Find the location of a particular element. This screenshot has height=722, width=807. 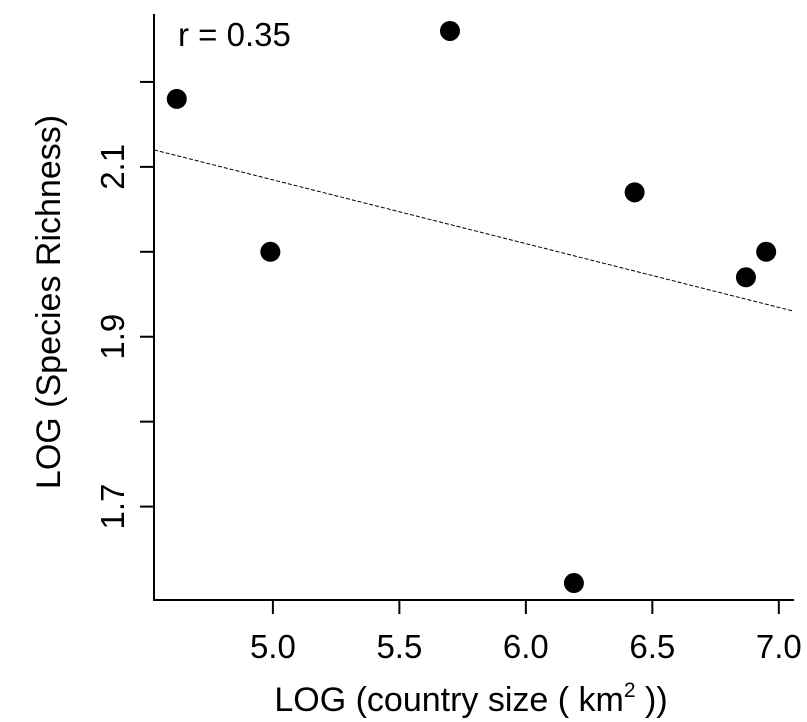

x-tick-label: 7.0 is located at coordinates (779, 646).